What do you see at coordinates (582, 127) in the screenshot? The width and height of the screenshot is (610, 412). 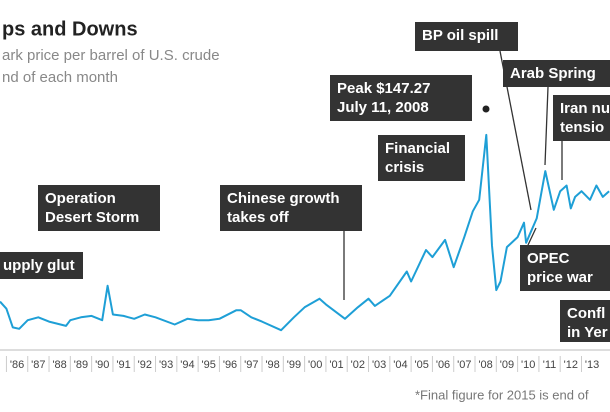 I see `annotation-text: tensio` at bounding box center [582, 127].